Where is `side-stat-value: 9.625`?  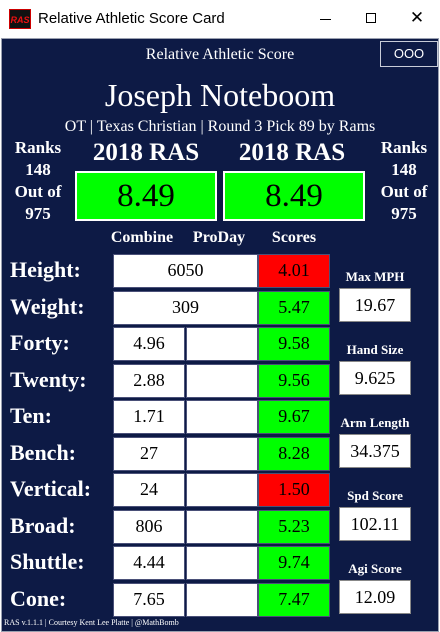
side-stat-value: 9.625 is located at coordinates (375, 378).